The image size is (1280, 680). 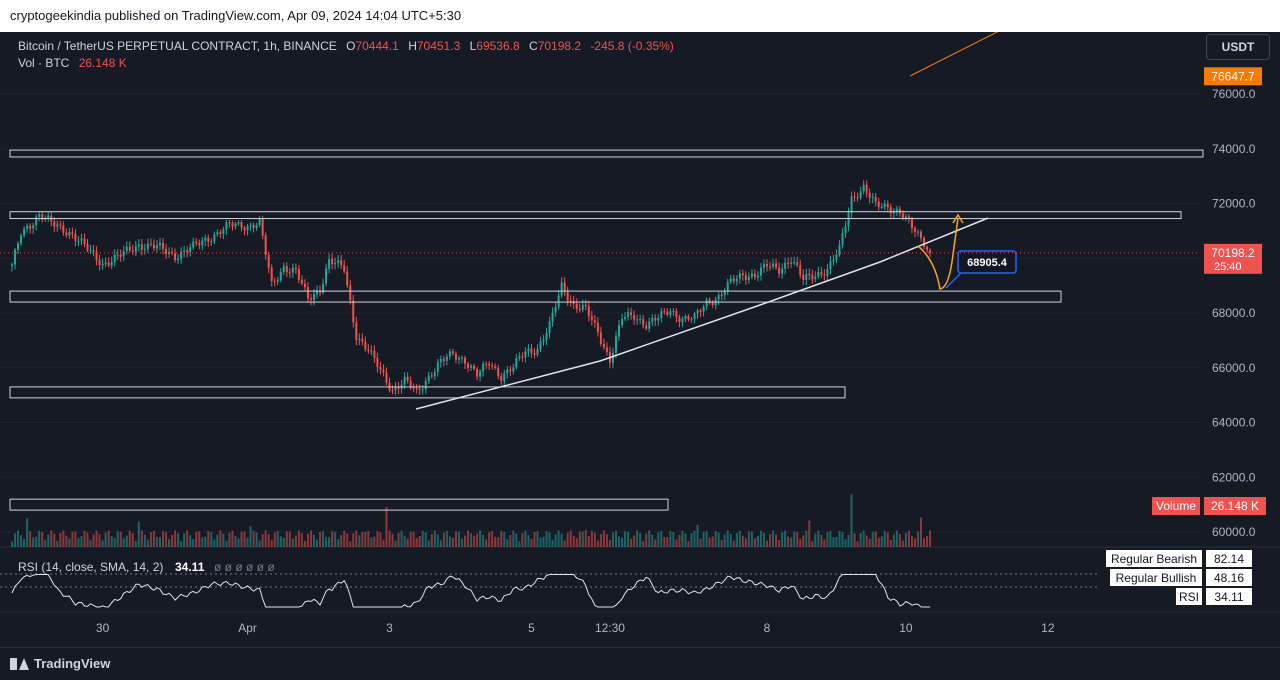 I want to click on price-tick-label: 64000.0, so click(x=1234, y=423).